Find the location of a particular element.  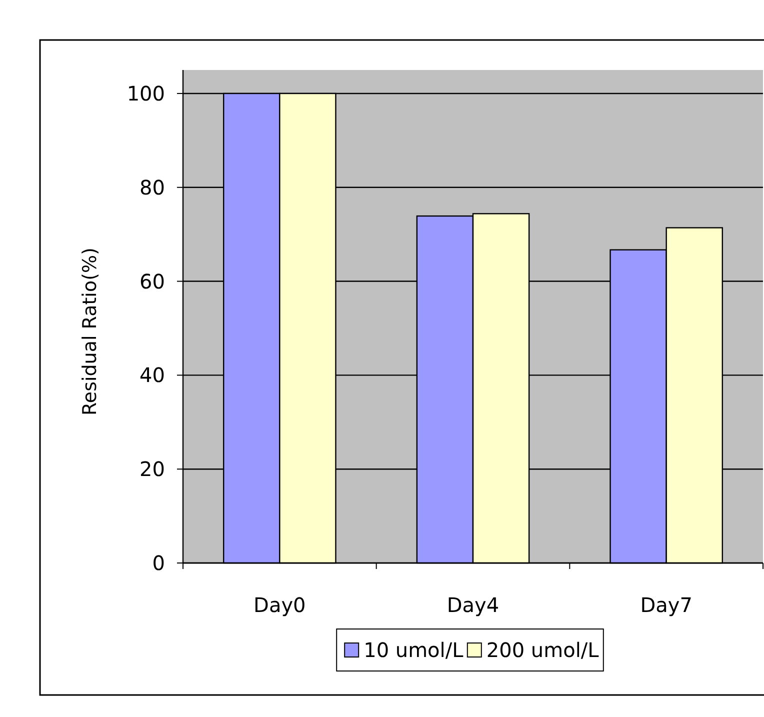

y-axis-title: Residual Ratio(%) is located at coordinates (90, 332).